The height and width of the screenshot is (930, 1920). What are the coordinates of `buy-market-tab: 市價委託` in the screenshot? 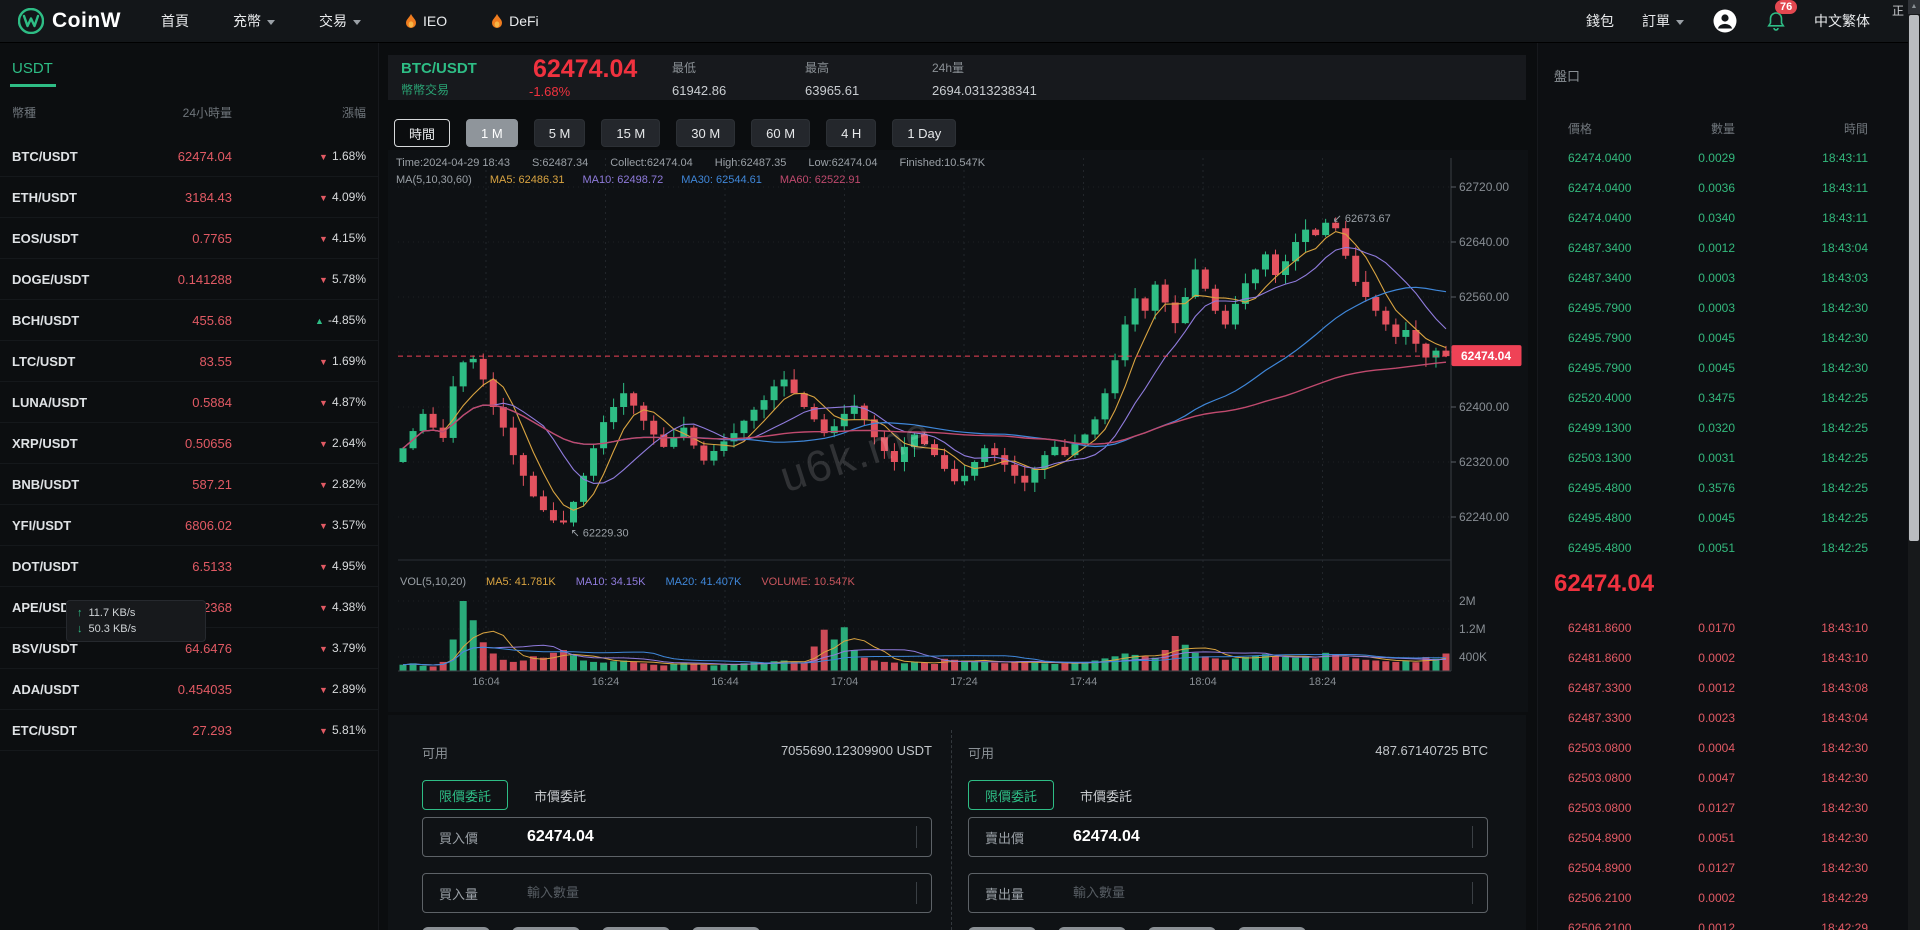 It's located at (560, 796).